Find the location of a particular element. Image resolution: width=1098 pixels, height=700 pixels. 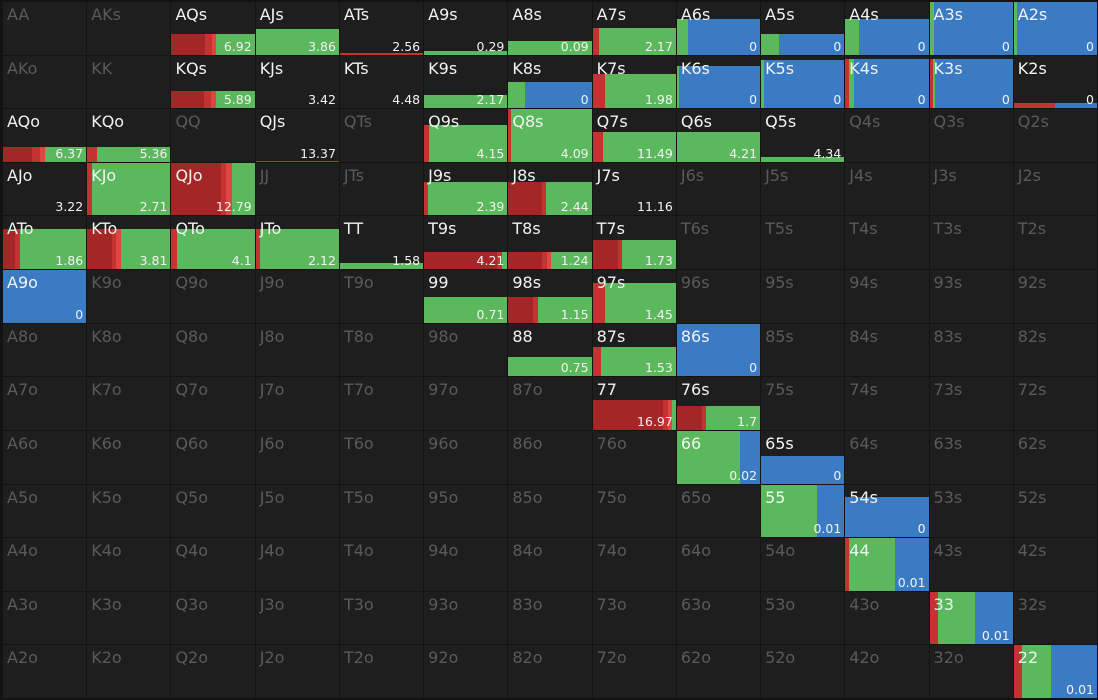

hand-cell-a7o: A7o is located at coordinates (45, 403).